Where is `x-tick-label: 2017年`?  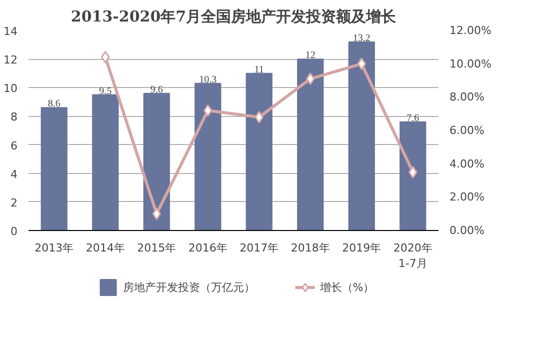
x-tick-label: 2017年 is located at coordinates (259, 248).